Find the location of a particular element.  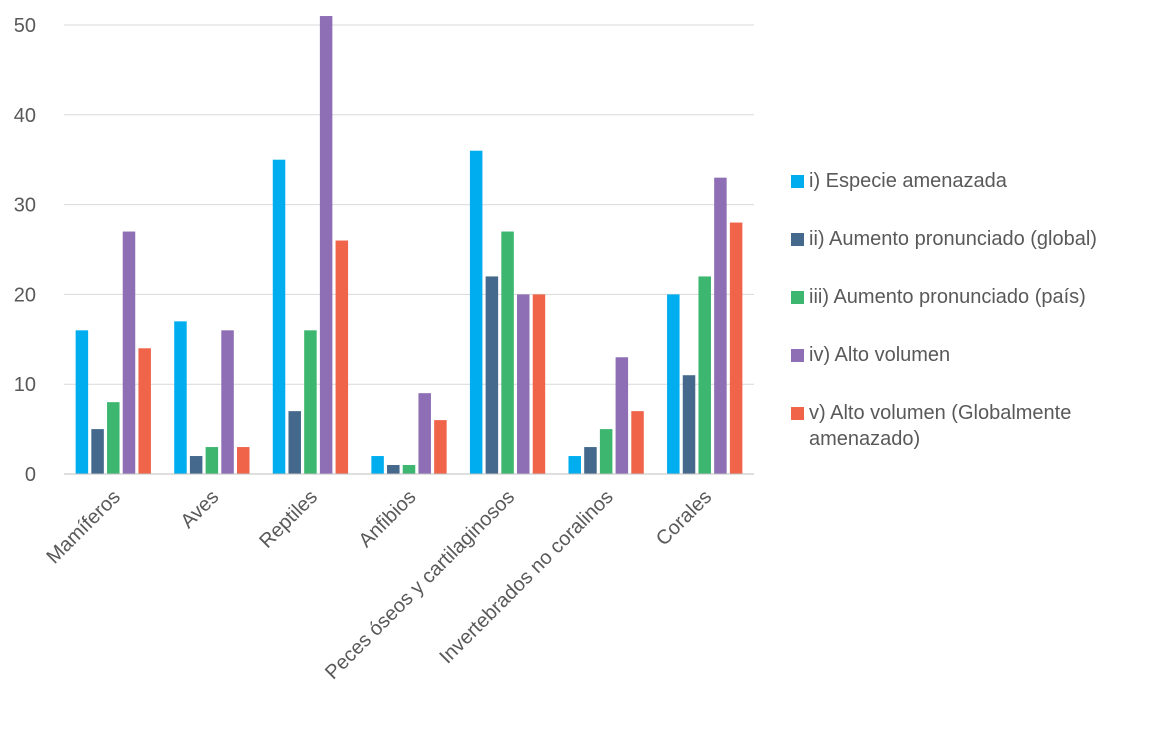

x-tick-label: Anfibios is located at coordinates (388, 519).